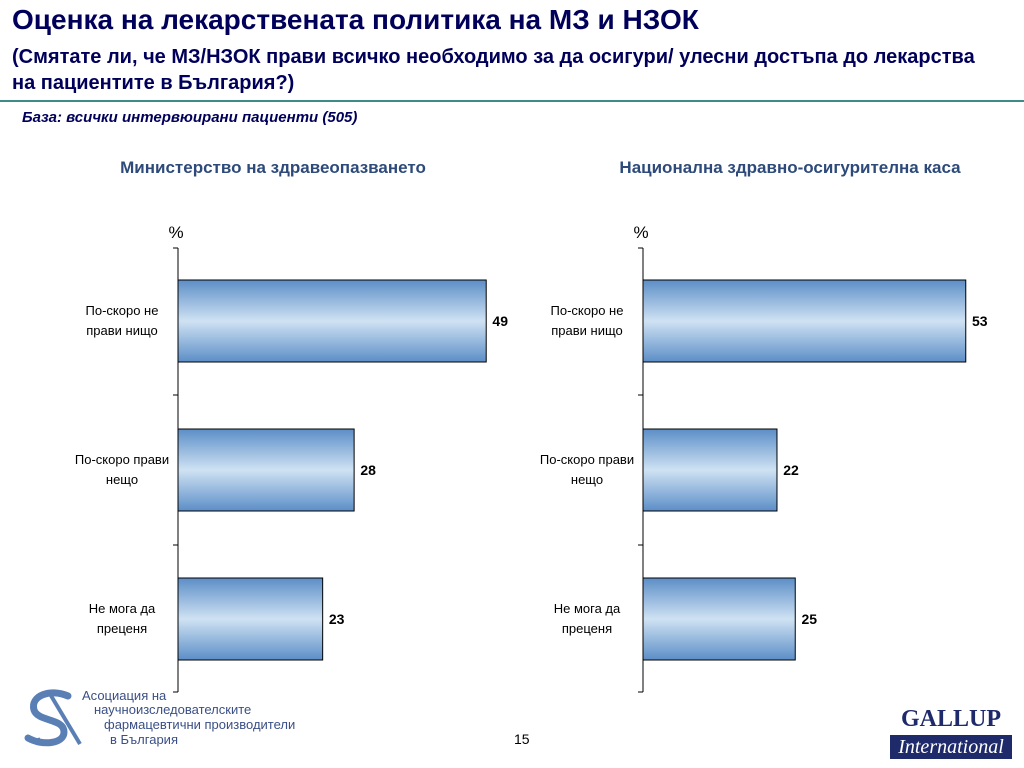 This screenshot has width=1024, height=768. What do you see at coordinates (522, 739) in the screenshot?
I see `page-number: 15` at bounding box center [522, 739].